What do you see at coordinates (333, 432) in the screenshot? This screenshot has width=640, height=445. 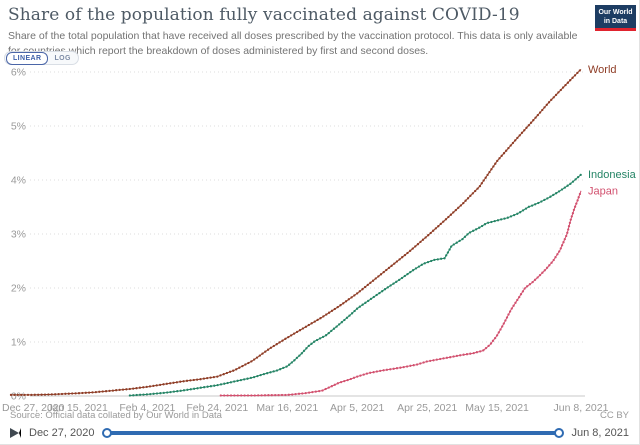 I see `timeline-track` at bounding box center [333, 432].